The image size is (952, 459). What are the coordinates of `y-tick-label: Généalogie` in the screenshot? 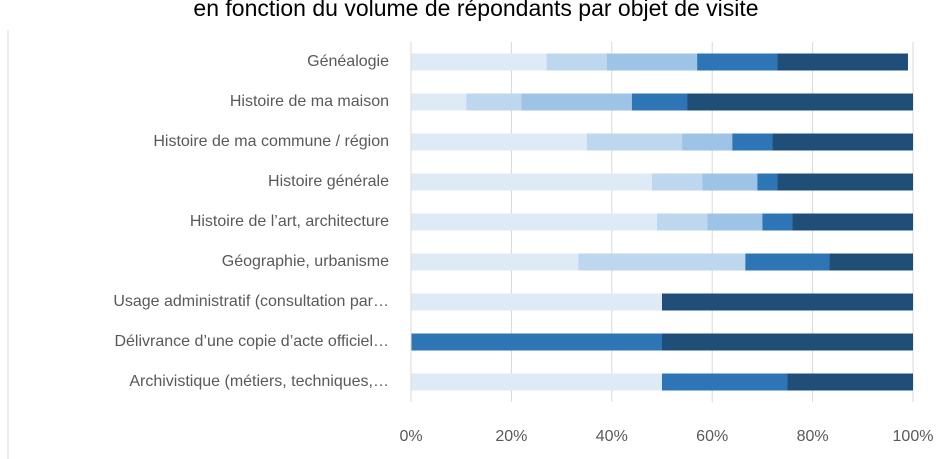 It's located at (348, 61).